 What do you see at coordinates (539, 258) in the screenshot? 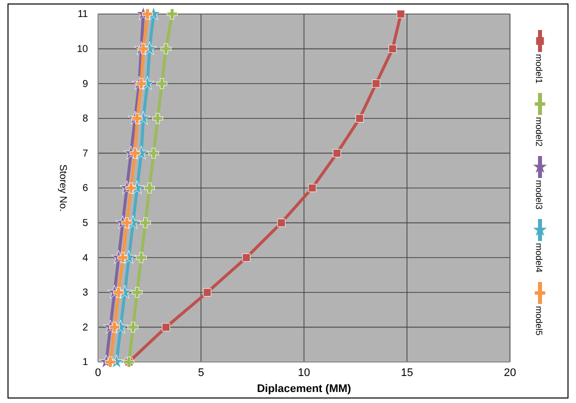
I see `legend-label: model4` at bounding box center [539, 258].